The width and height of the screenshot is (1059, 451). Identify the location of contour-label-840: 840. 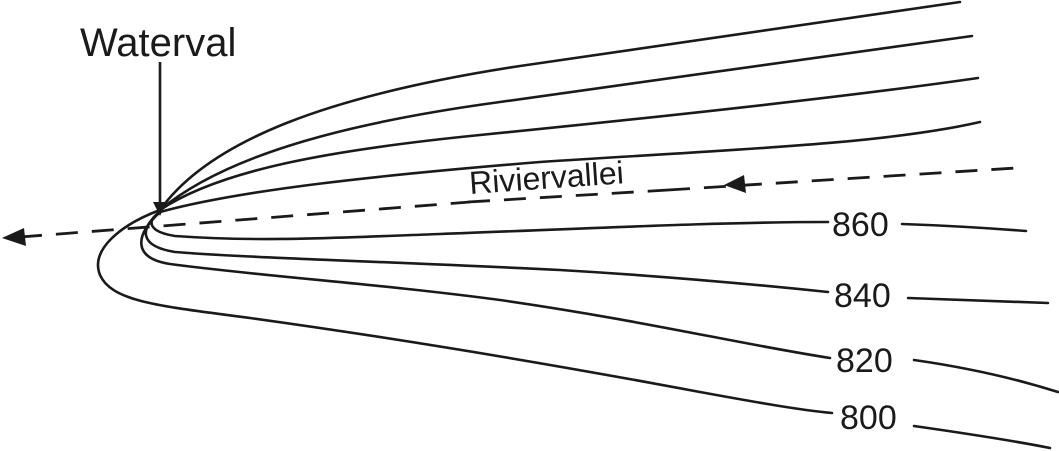
(862, 296).